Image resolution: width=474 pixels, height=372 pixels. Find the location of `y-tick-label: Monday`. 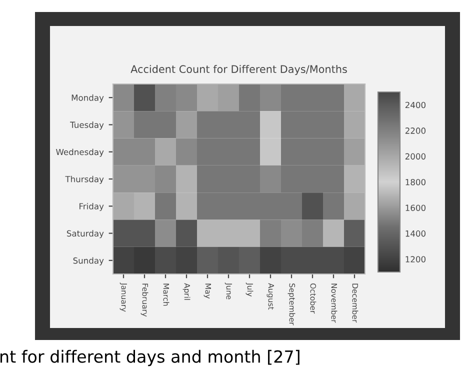

y-tick-label: Monday is located at coordinates (88, 98).